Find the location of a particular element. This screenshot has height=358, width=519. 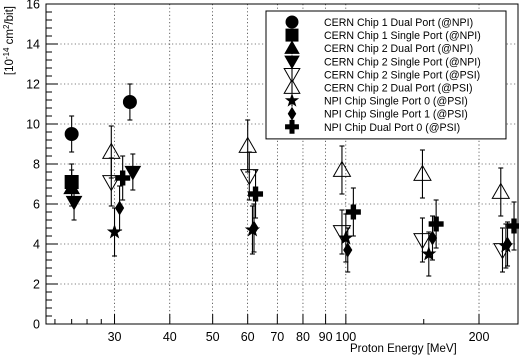

legend-item: NPI Chip Dual Port 0 (@PSI) is located at coordinates (372, 126).